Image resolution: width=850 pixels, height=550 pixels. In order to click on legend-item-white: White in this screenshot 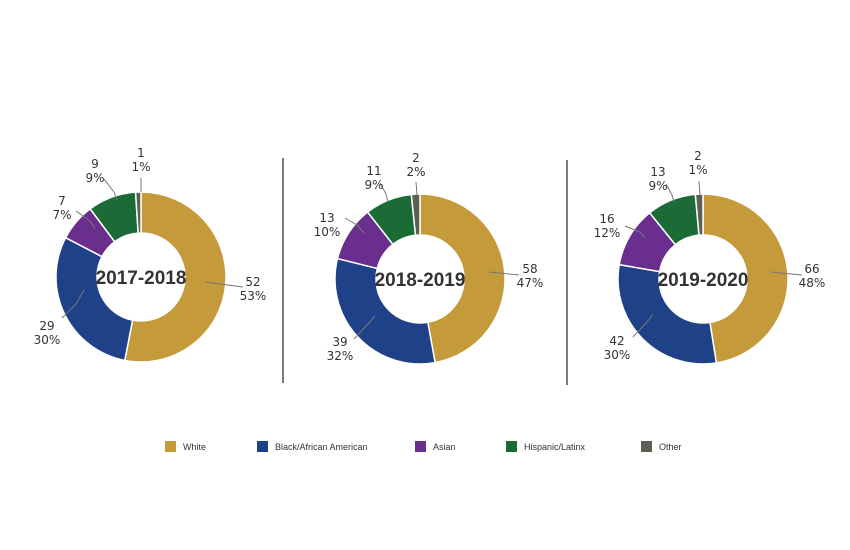, I will do `click(185, 446)`.